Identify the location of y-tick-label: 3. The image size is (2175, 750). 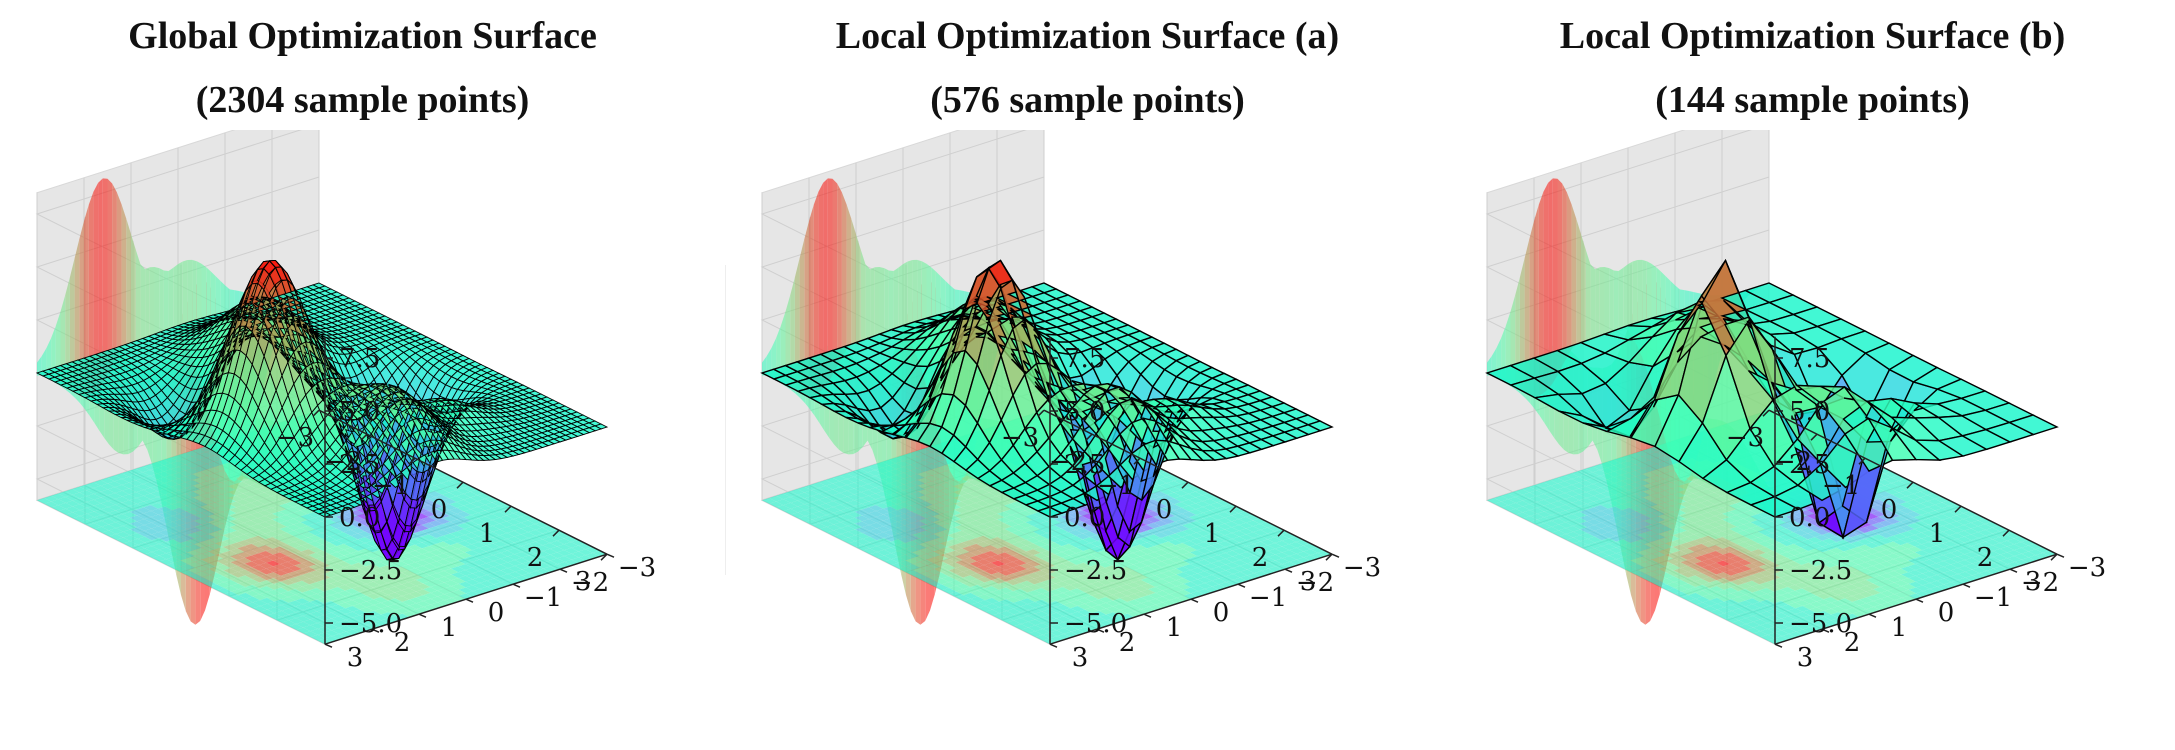
(355, 658).